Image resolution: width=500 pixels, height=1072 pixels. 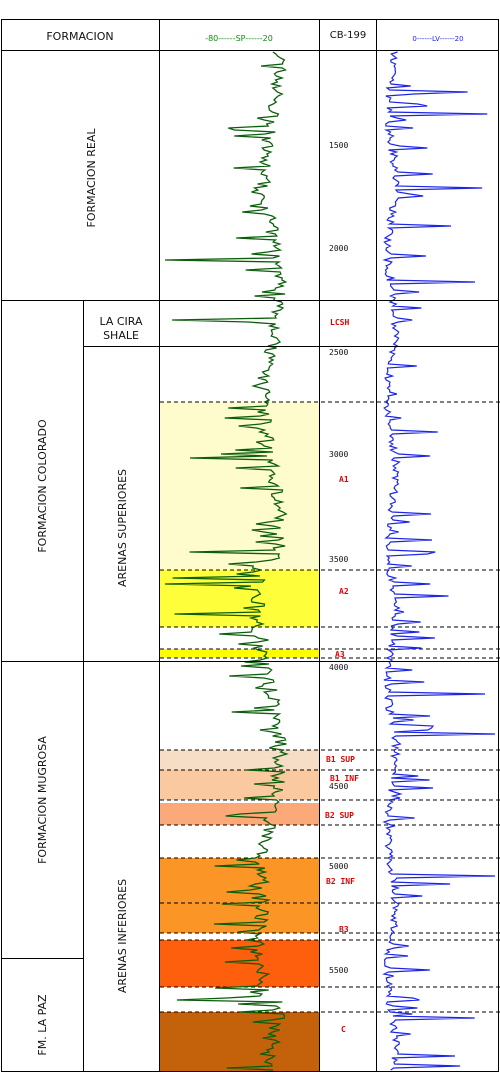 I want to click on header-well: CB-199, so click(x=348, y=35).